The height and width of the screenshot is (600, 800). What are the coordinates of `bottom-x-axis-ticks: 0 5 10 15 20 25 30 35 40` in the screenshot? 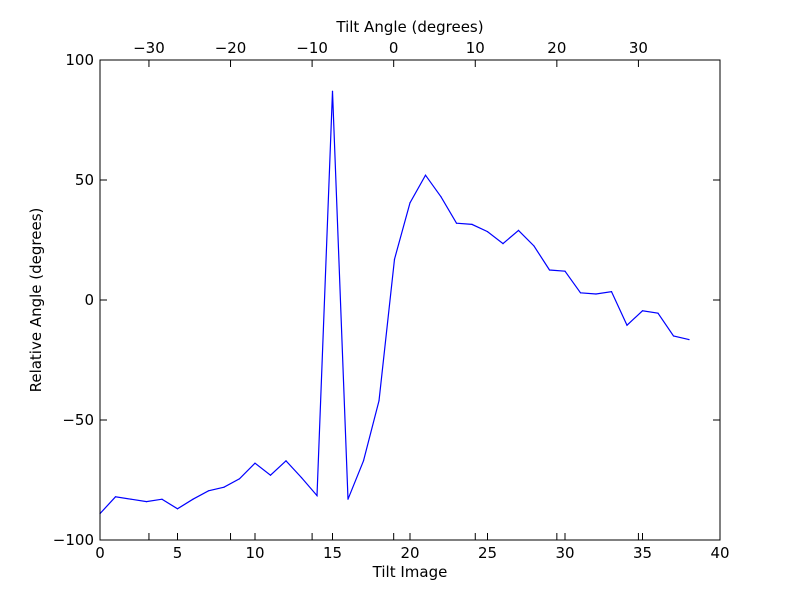 It's located at (412, 547).